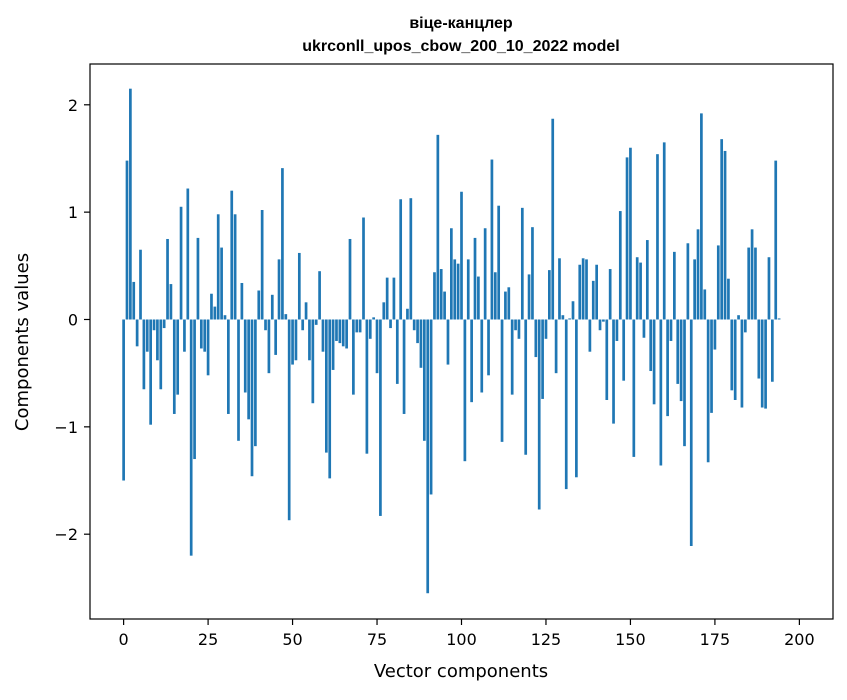 The image size is (847, 700). What do you see at coordinates (124, 639) in the screenshot?
I see `x-tick-label: 0` at bounding box center [124, 639].